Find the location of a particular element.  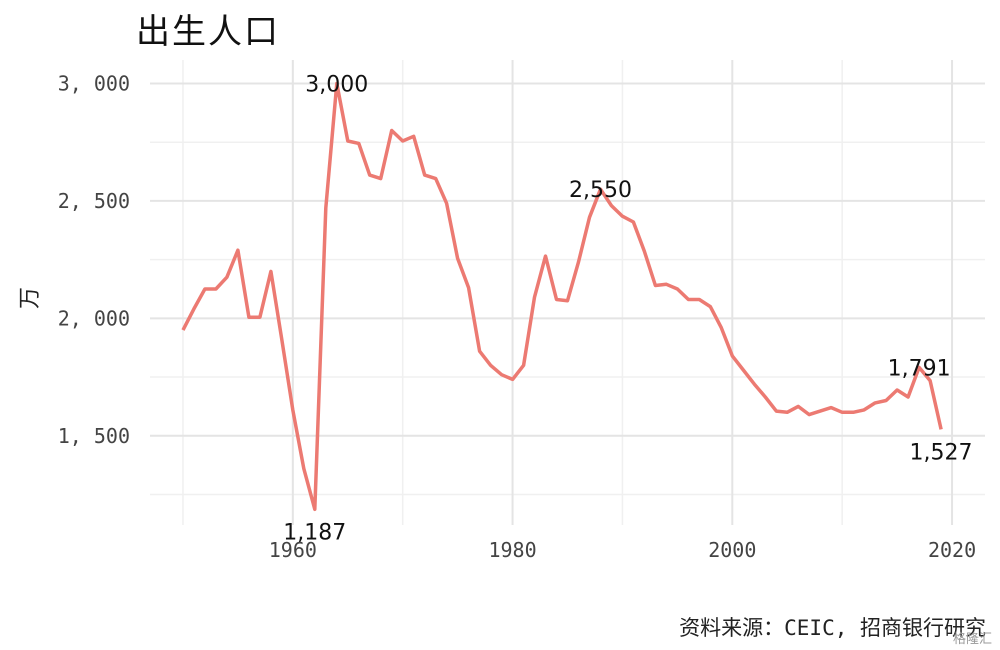

chart-title: 出生人口 is located at coordinates (208, 32).